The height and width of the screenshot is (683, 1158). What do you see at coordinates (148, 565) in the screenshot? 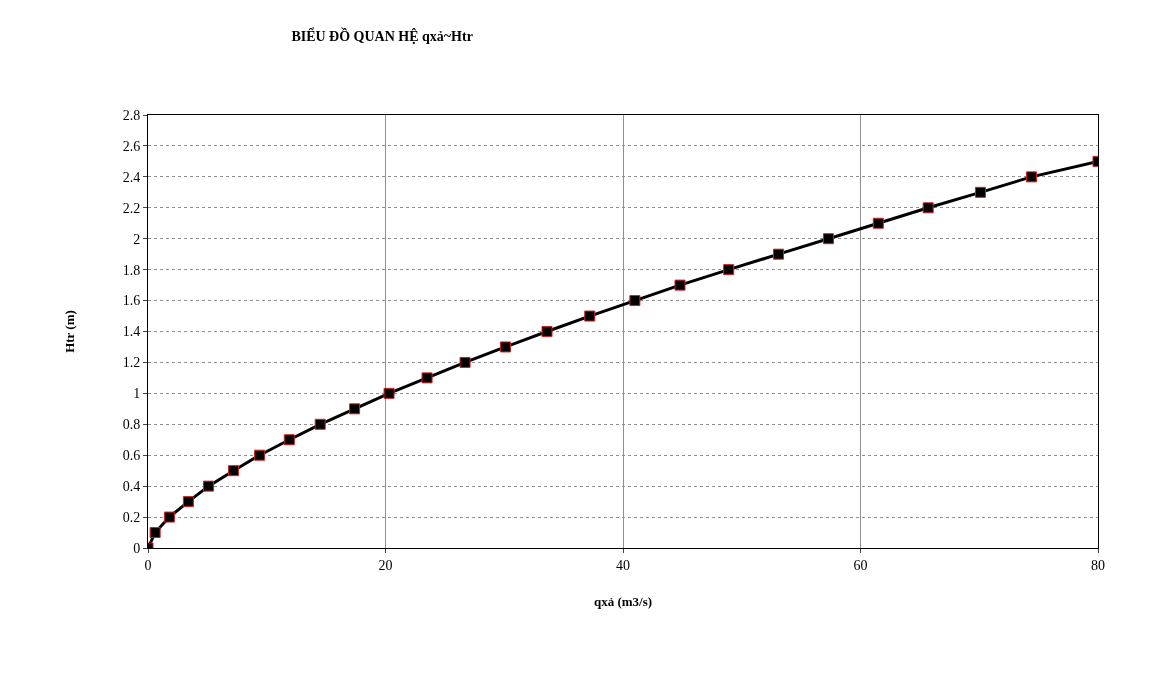
I see `x-tick-label: 0` at bounding box center [148, 565].